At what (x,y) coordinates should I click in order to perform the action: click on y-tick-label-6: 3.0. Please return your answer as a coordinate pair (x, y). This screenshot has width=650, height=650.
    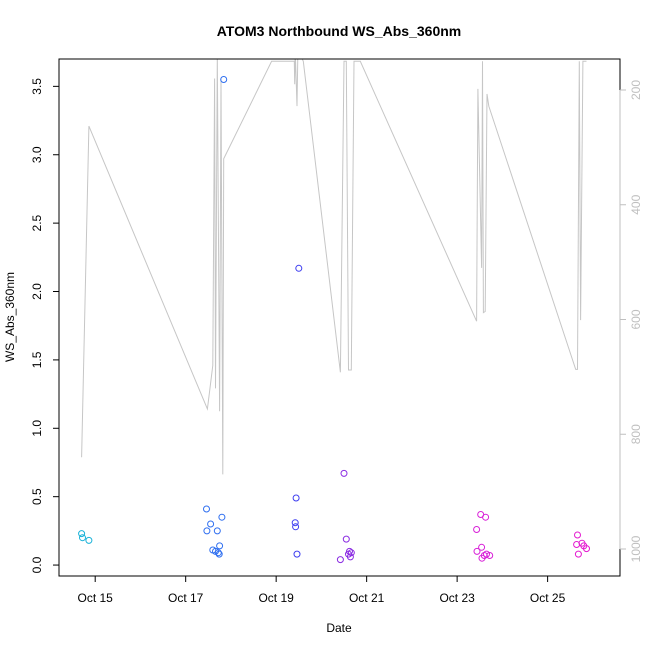
    Looking at the image, I should click on (37, 154).